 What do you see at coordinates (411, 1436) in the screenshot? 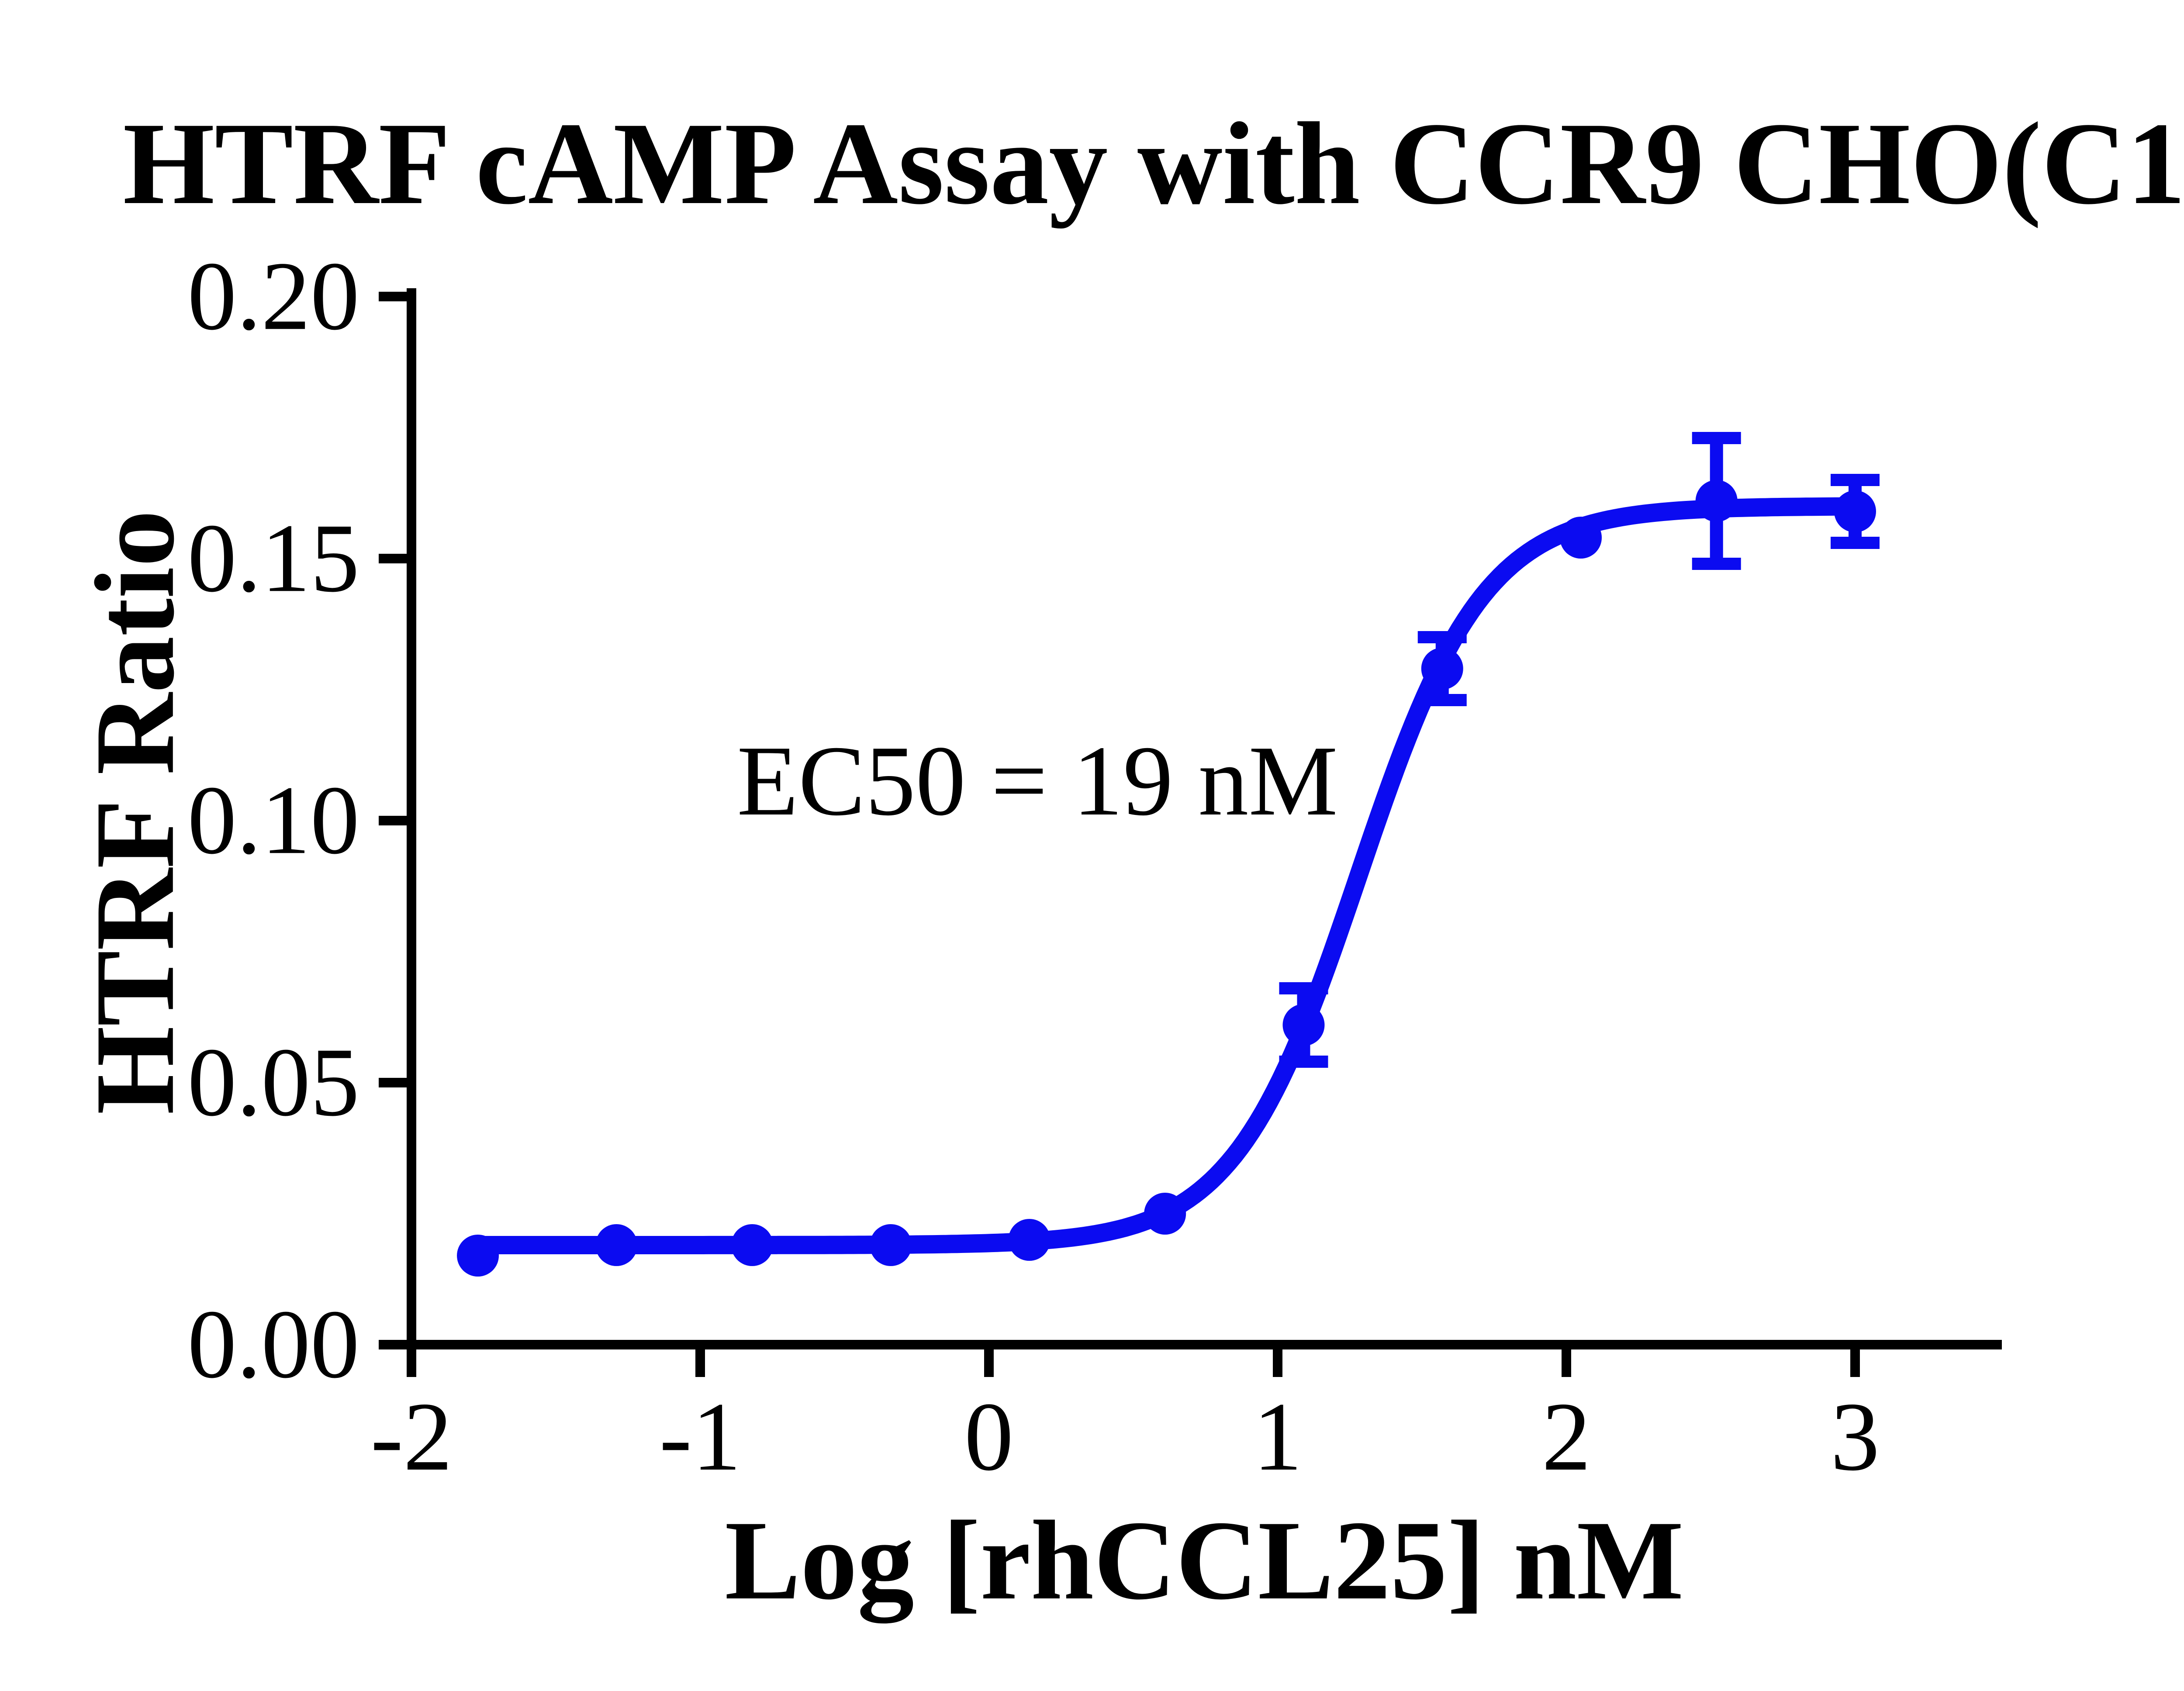
I see `x-tick-label: -2` at bounding box center [411, 1436].